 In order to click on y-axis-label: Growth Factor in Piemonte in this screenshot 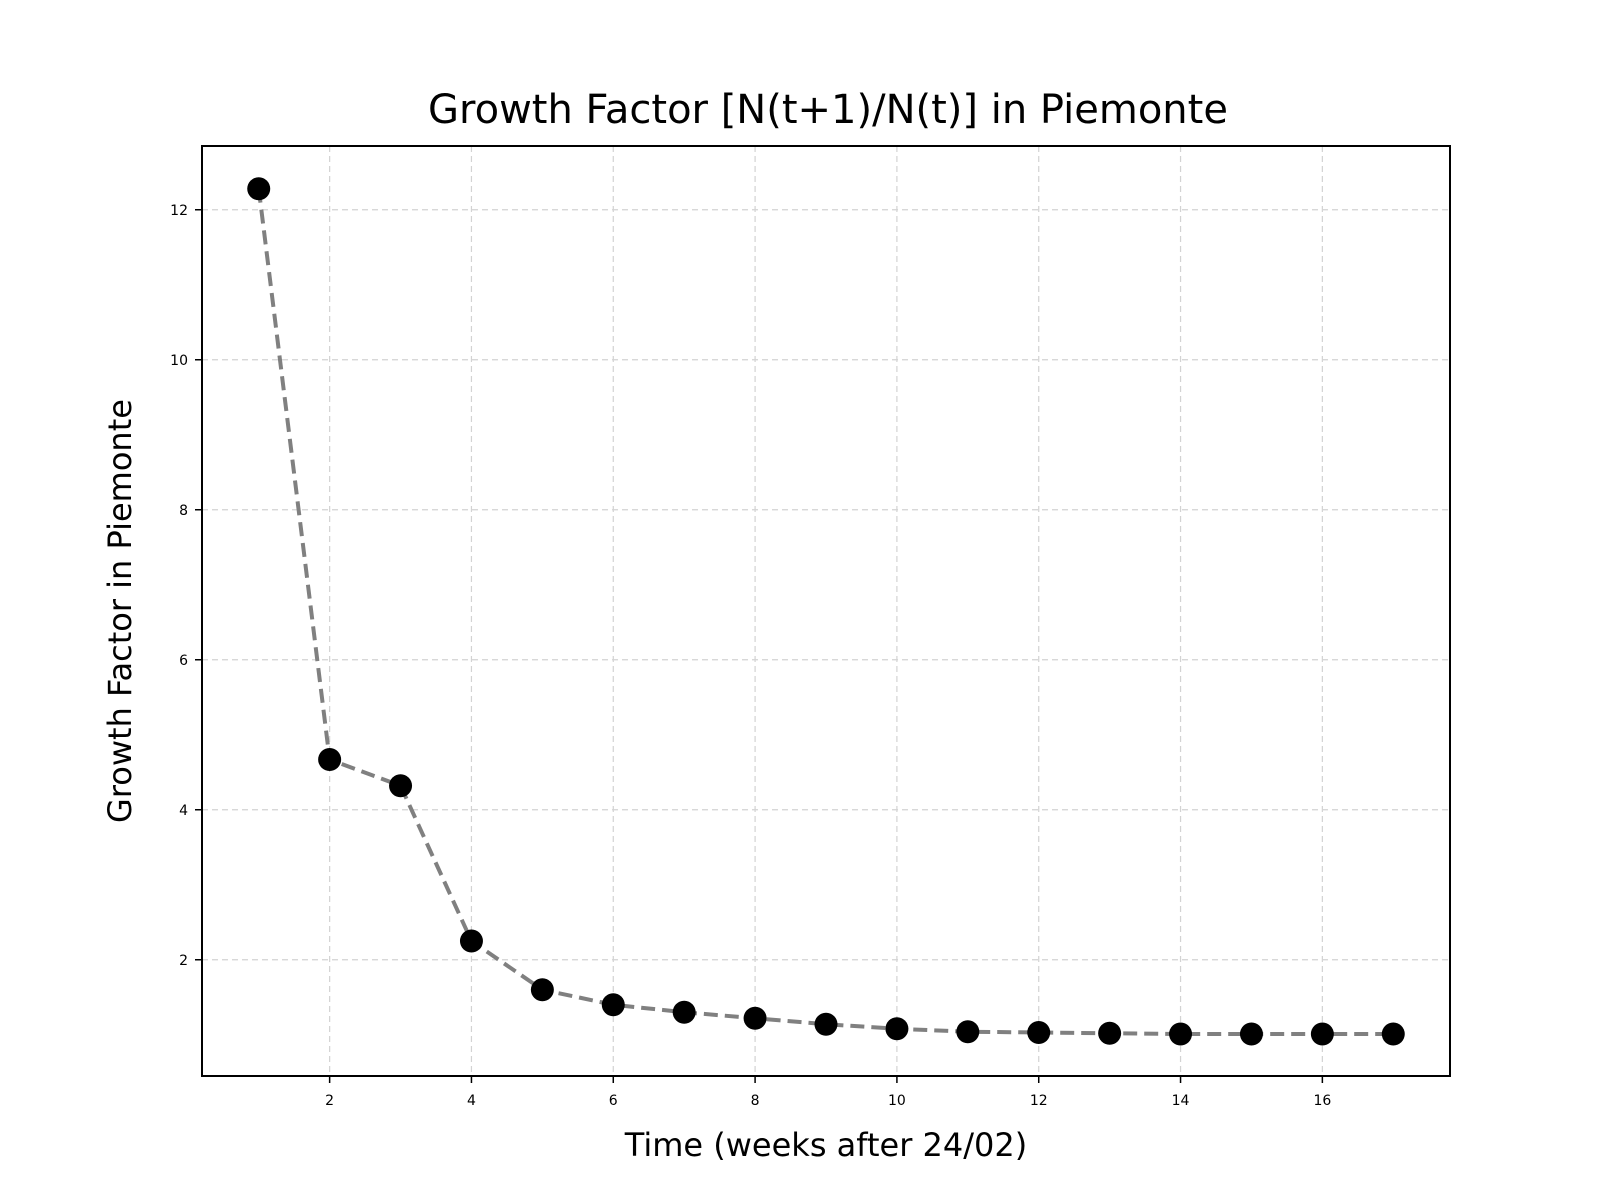, I will do `click(120, 611)`.